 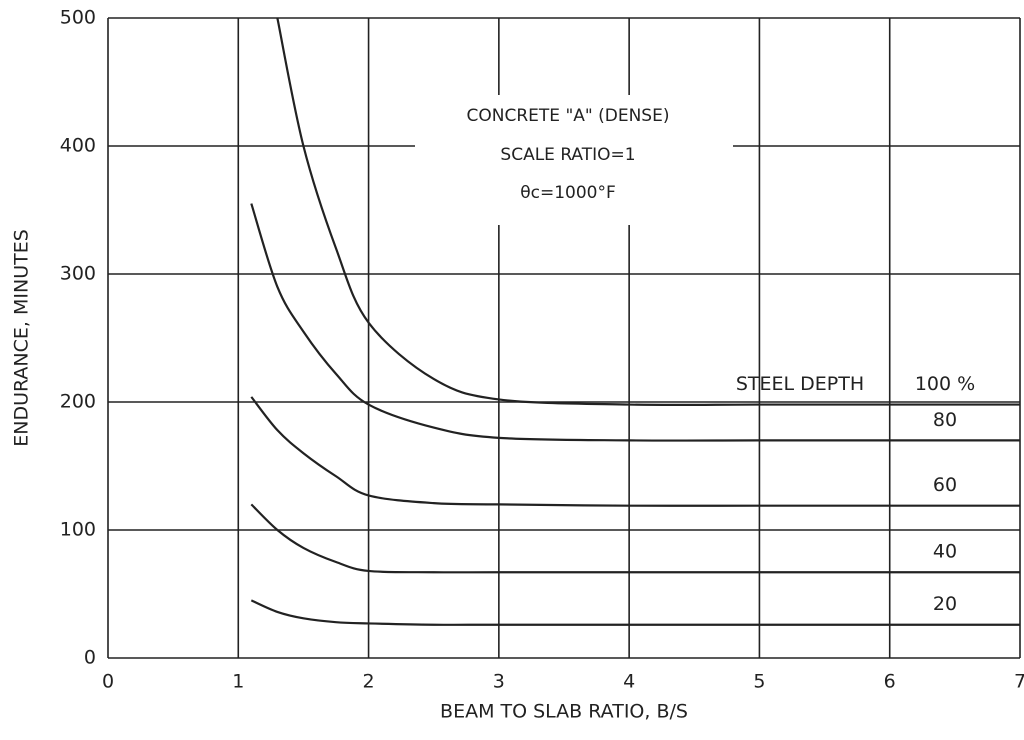 What do you see at coordinates (759, 682) in the screenshot?
I see `x-tick-label: 5` at bounding box center [759, 682].